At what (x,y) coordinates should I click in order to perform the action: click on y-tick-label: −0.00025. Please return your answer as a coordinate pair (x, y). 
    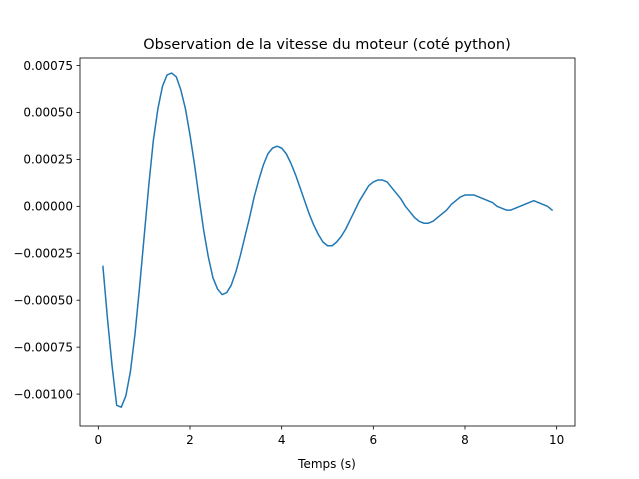
    Looking at the image, I should click on (43, 254).